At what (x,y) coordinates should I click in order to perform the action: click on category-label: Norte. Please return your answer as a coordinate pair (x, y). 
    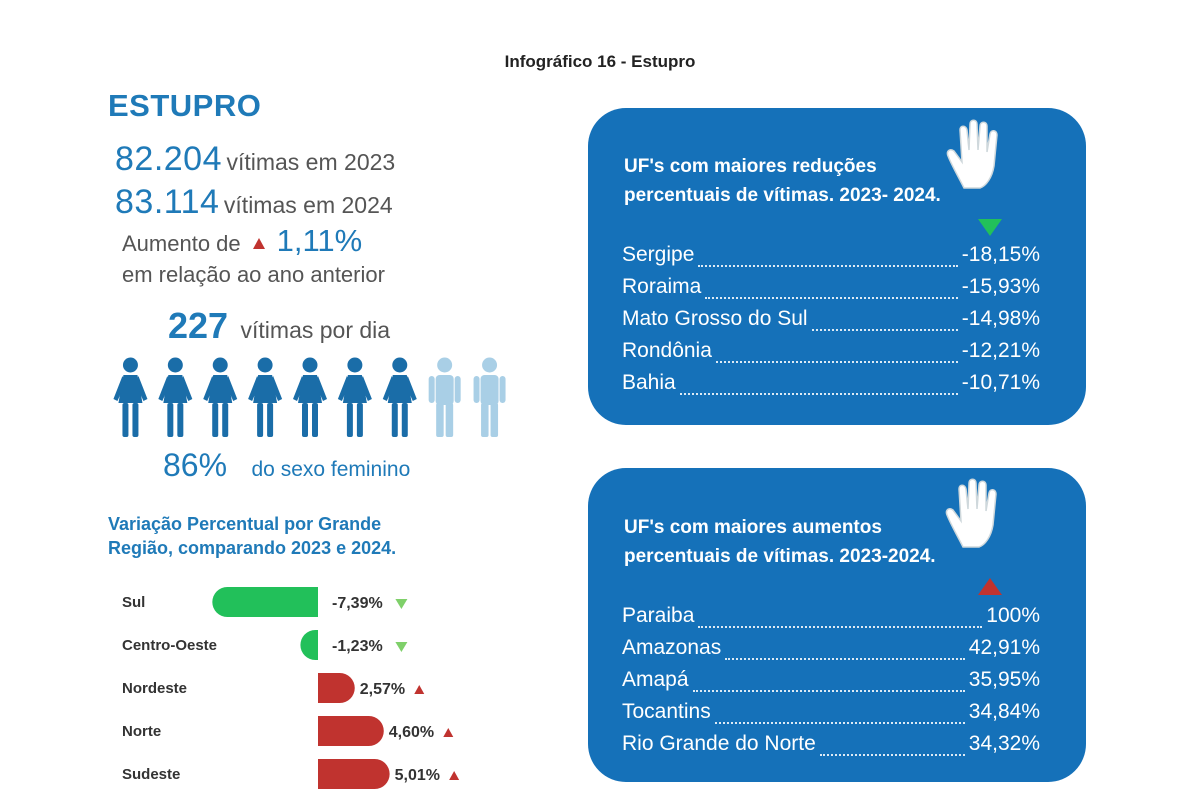
    Looking at the image, I should click on (141, 731).